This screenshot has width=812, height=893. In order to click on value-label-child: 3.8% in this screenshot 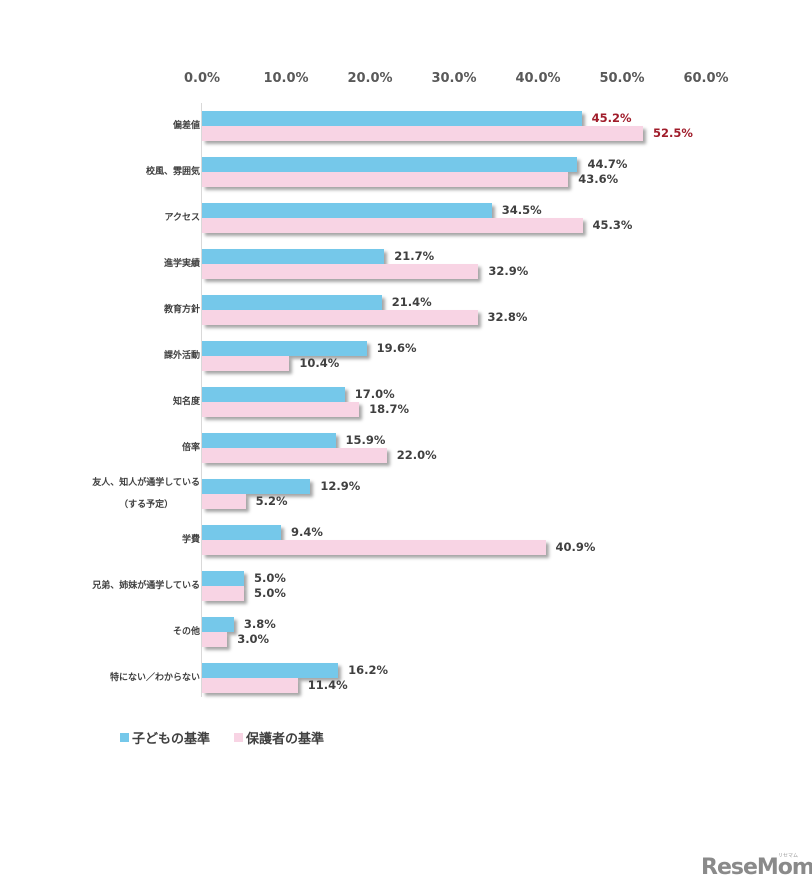, I will do `click(259, 624)`.